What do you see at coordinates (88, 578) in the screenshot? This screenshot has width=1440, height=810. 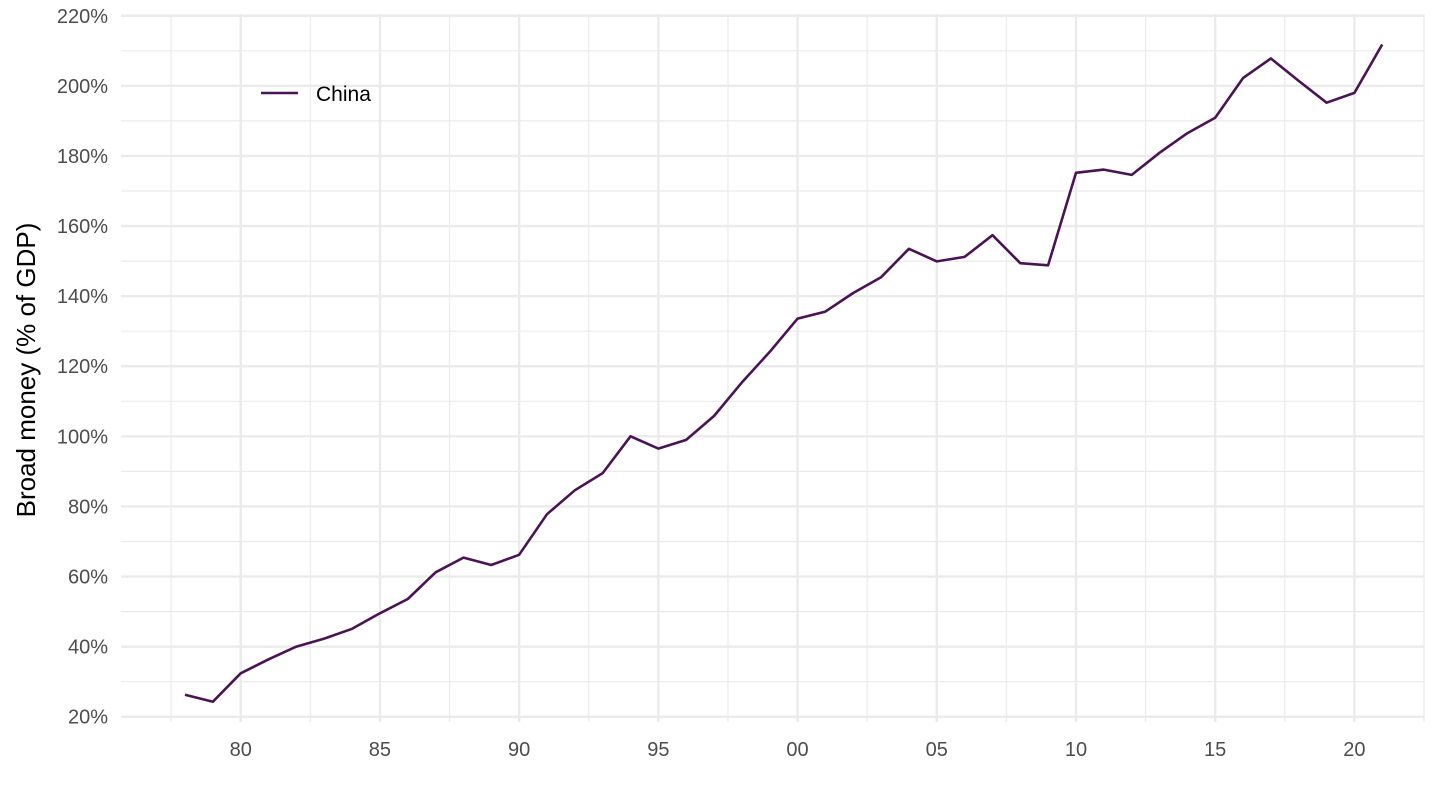 I see `y-tick-label: 60%` at bounding box center [88, 578].